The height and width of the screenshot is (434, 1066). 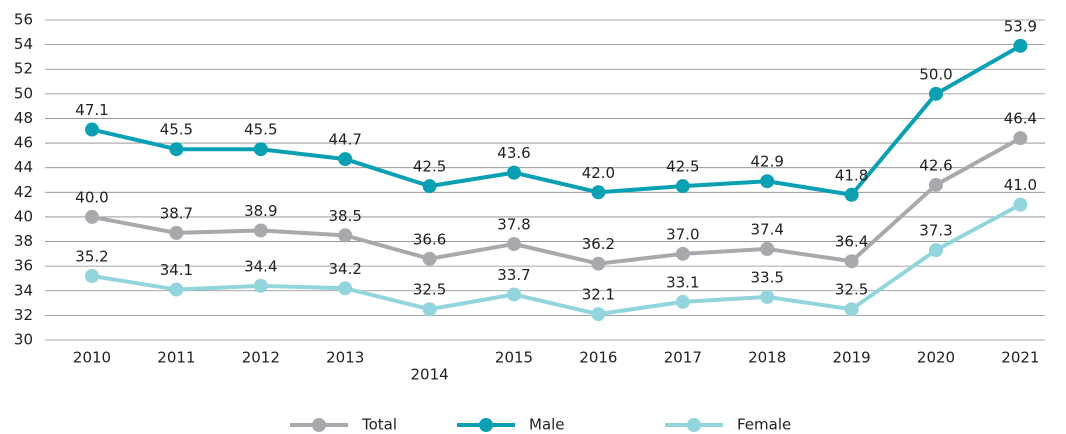 What do you see at coordinates (344, 140) in the screenshot?
I see `data-label: 44.7` at bounding box center [344, 140].